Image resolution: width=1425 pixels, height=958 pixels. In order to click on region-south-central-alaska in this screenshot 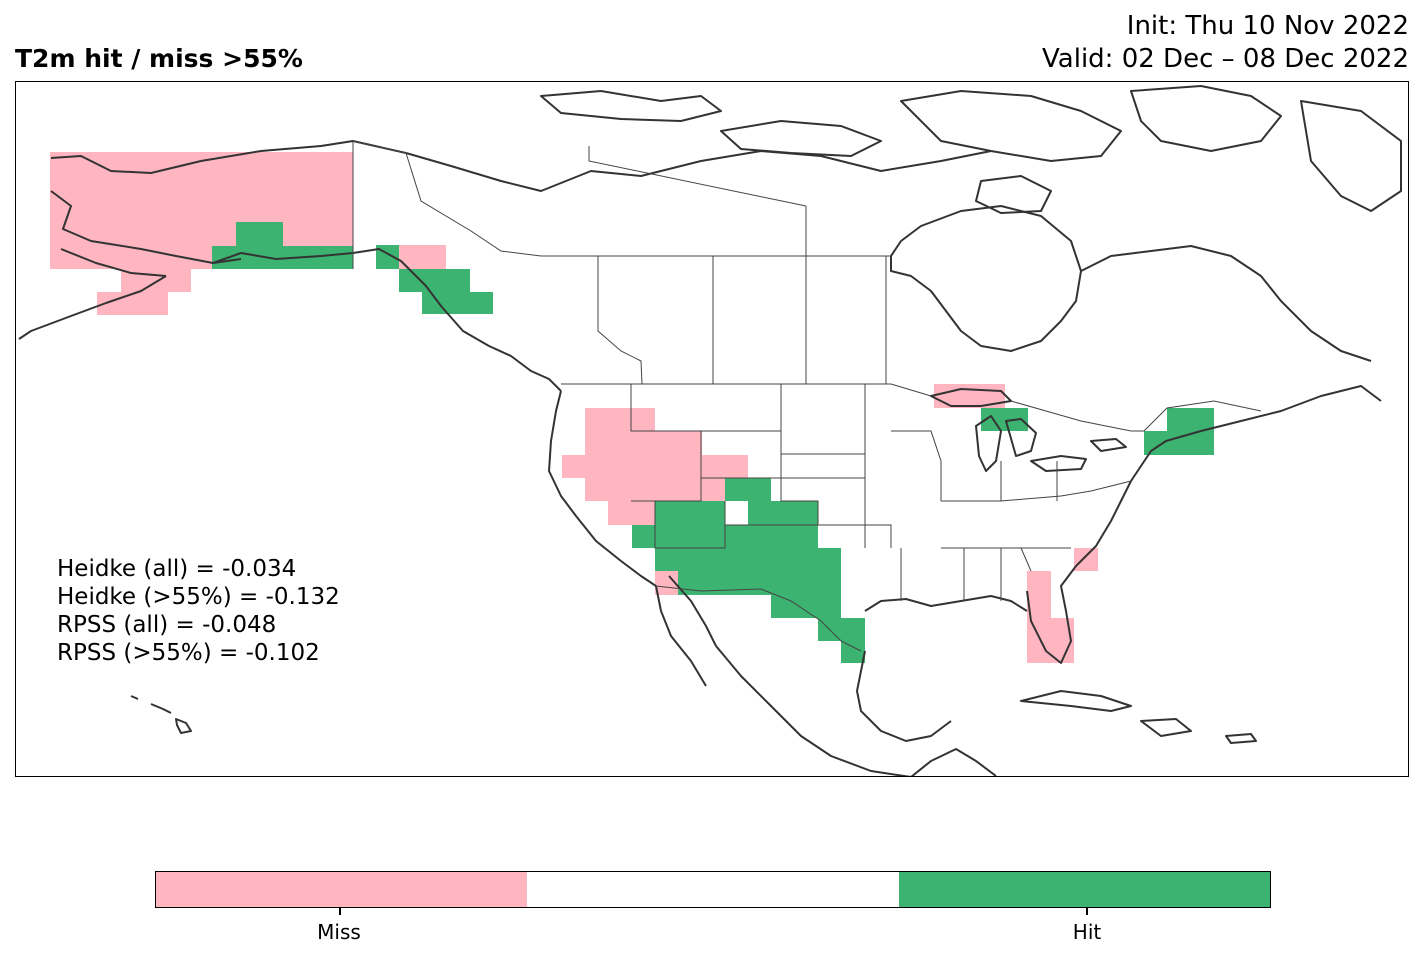, I will do `click(282, 245)`.